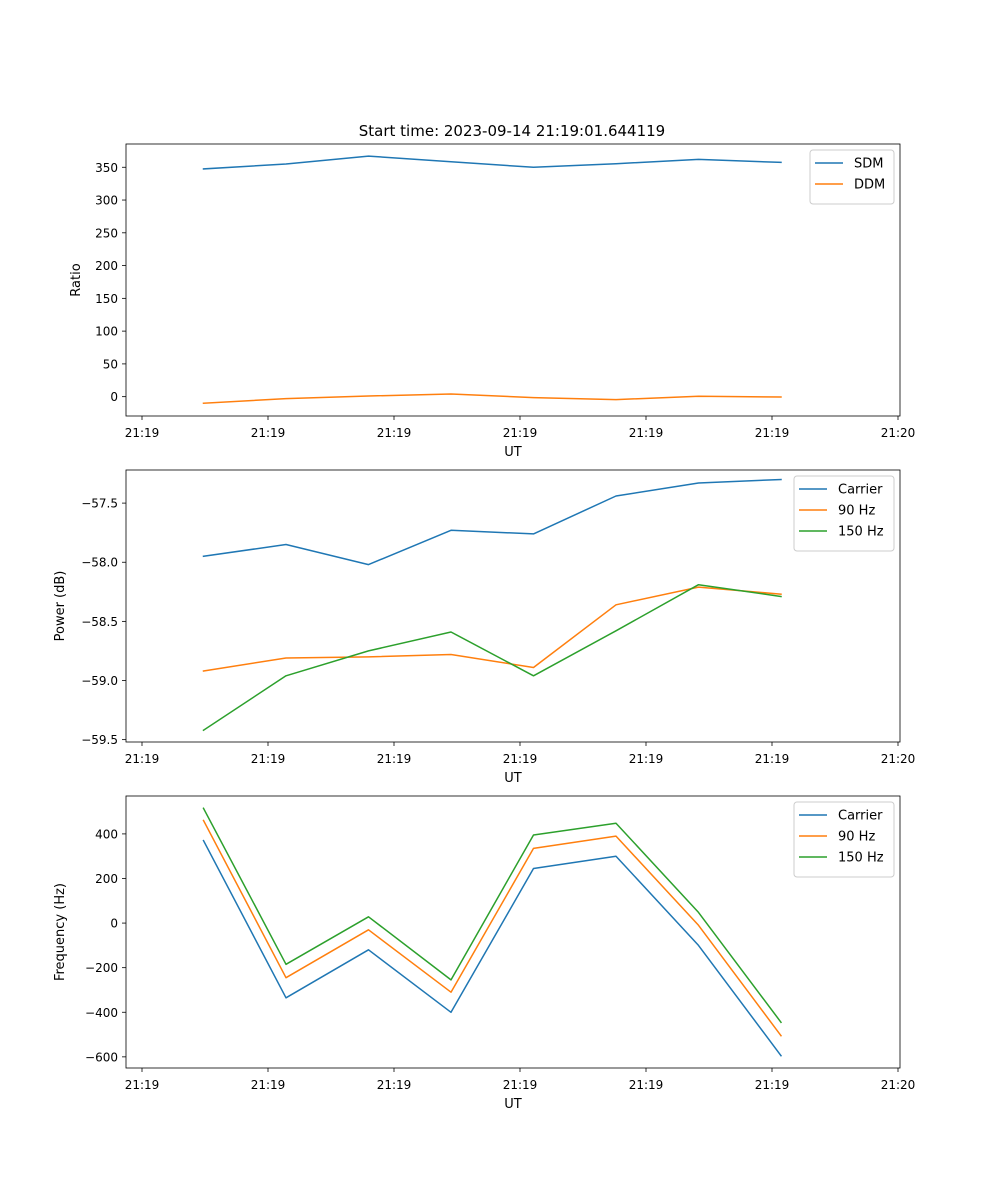 The height and width of the screenshot is (1200, 1000). Describe the element at coordinates (101, 968) in the screenshot. I see `y-tick-label: −200` at that location.